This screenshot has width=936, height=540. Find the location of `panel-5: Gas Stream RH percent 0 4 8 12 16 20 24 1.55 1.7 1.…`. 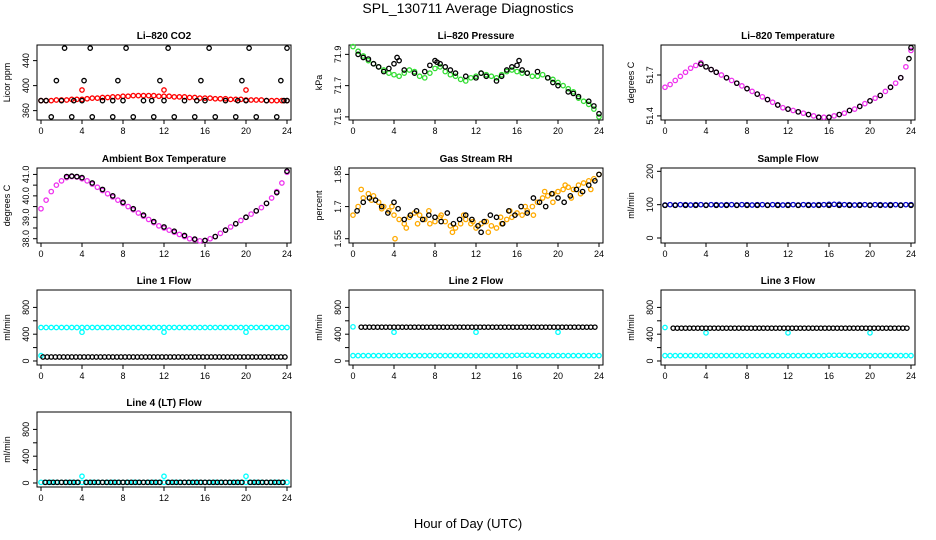

panel-5: Gas Stream RH percent 0 4 8 12 16 20 24 1.55 1.7 1.… is located at coordinates (459, 206).